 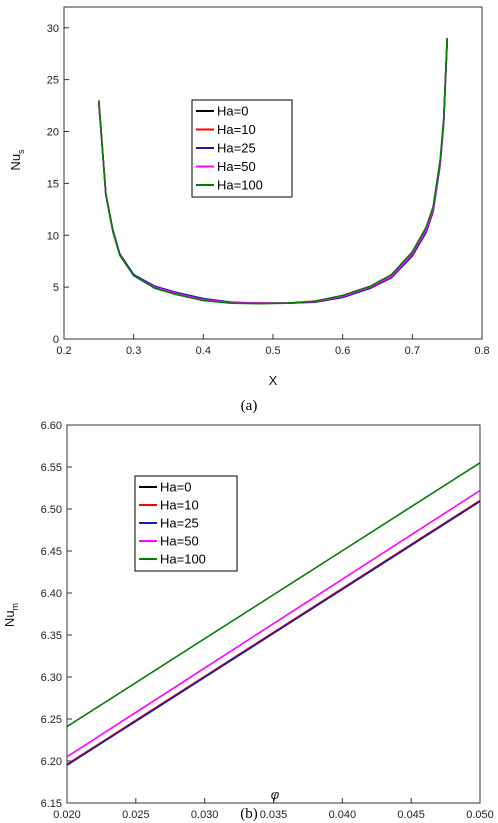 I want to click on y-tick-label: 6.20, so click(x=51, y=762).